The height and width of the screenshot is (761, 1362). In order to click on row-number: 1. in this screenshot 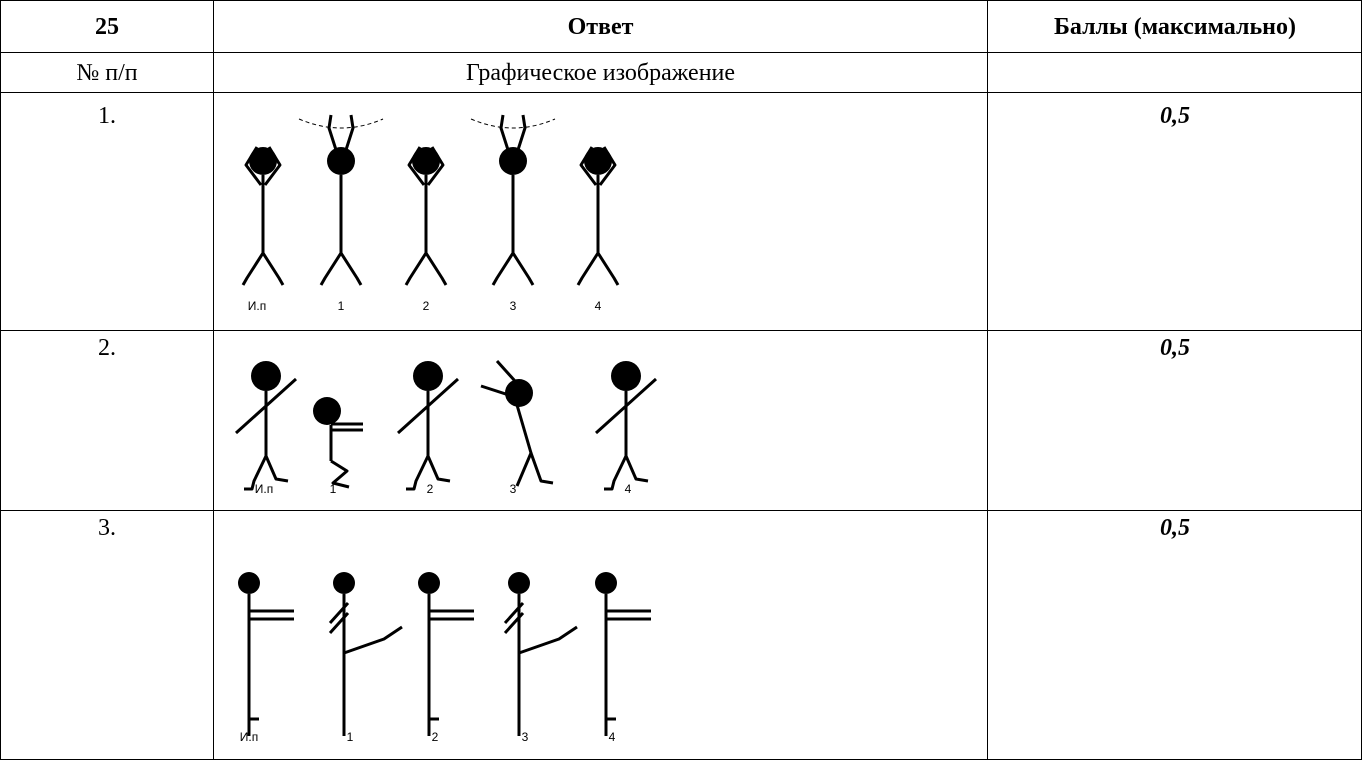, I will do `click(106, 211)`.